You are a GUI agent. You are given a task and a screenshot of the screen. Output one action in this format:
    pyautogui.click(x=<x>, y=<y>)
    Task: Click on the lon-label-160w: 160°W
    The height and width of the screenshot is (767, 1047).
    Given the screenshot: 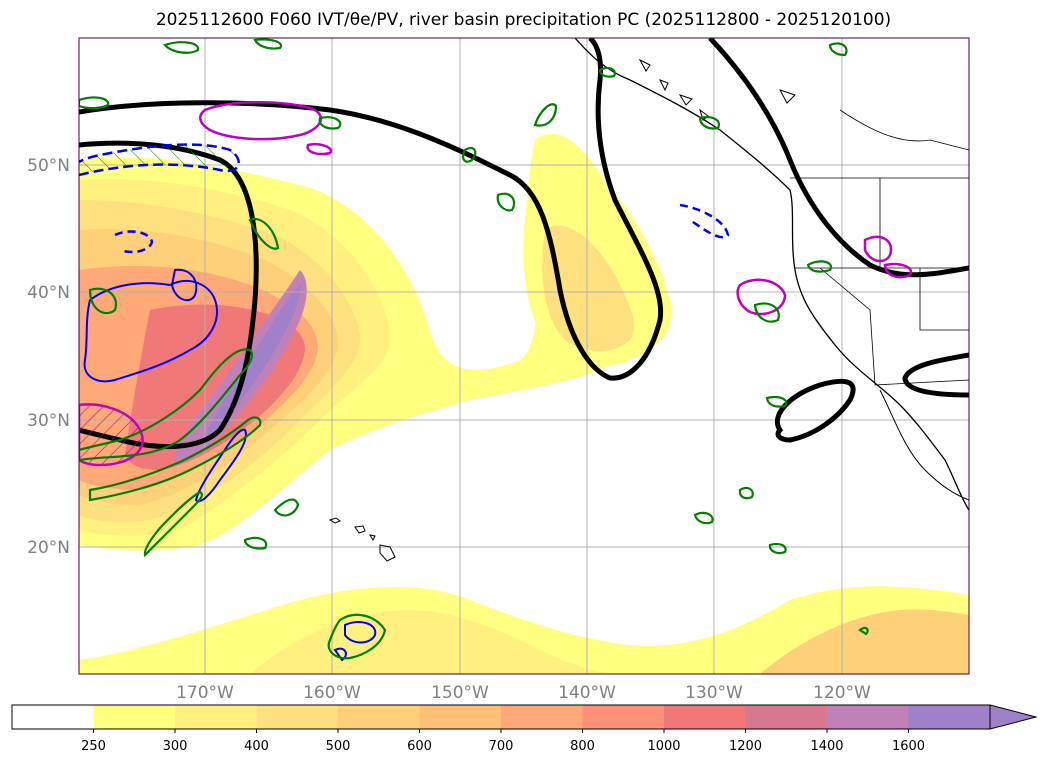 What is the action you would take?
    pyautogui.click(x=332, y=693)
    